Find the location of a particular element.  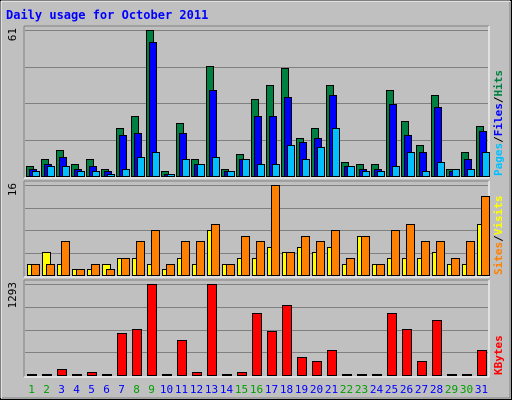

x-tick-label-day-10: 10 is located at coordinates (166, 389).